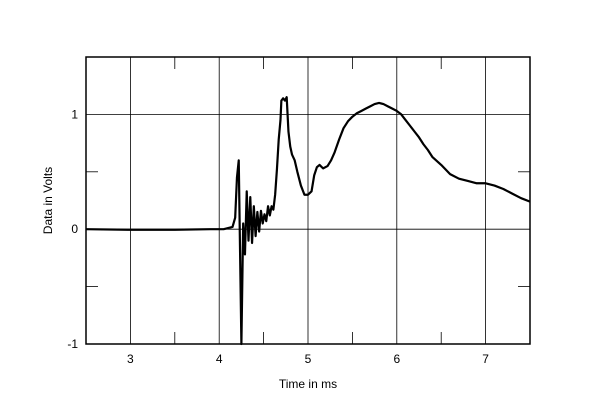 The width and height of the screenshot is (600, 409). What do you see at coordinates (485, 359) in the screenshot?
I see `x-tick-label: 7` at bounding box center [485, 359].